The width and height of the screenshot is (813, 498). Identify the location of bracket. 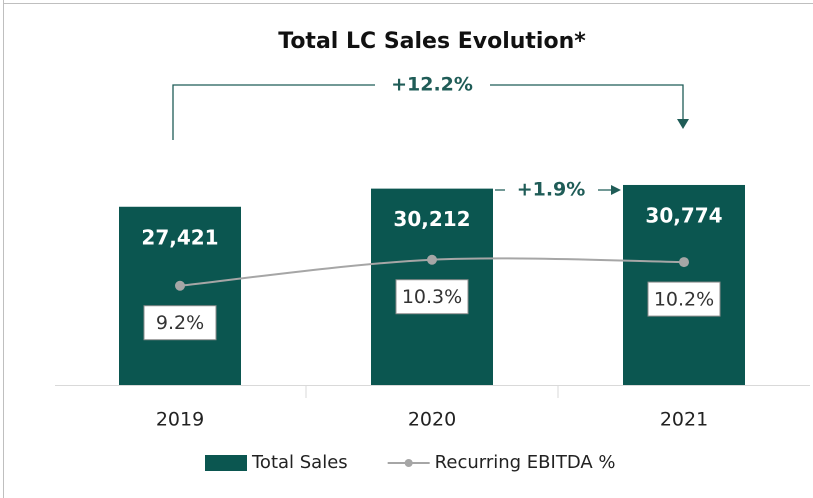
(428, 112).